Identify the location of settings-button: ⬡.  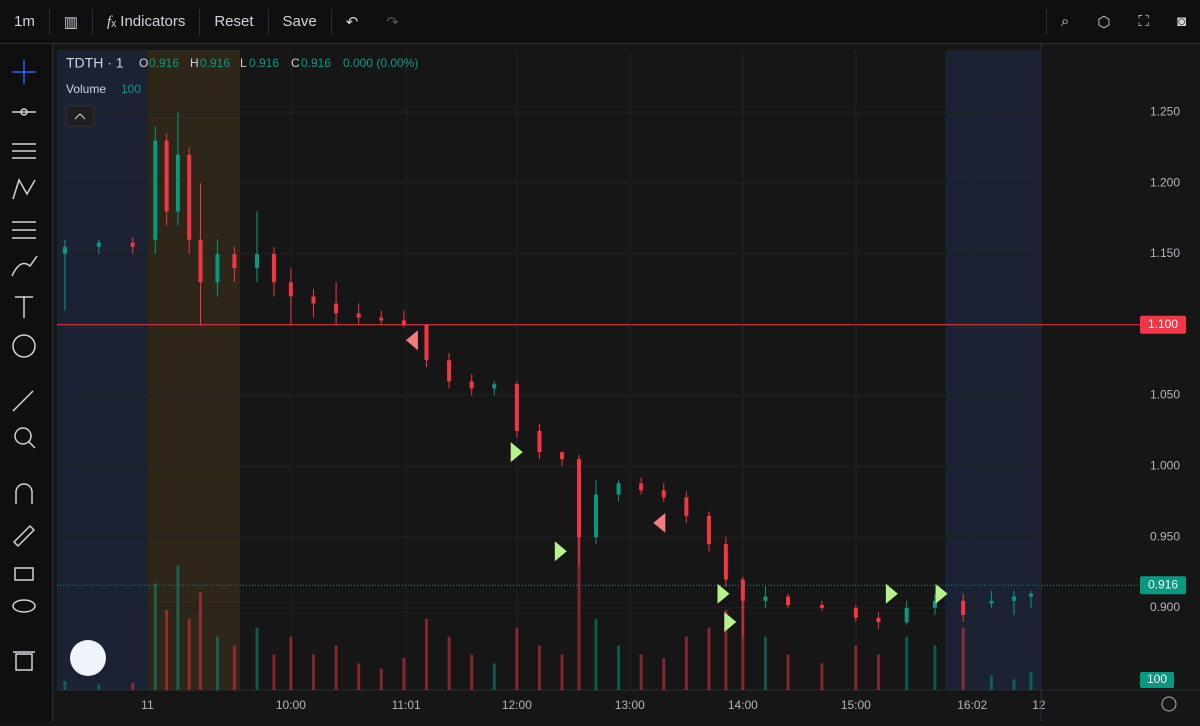
(1104, 22).